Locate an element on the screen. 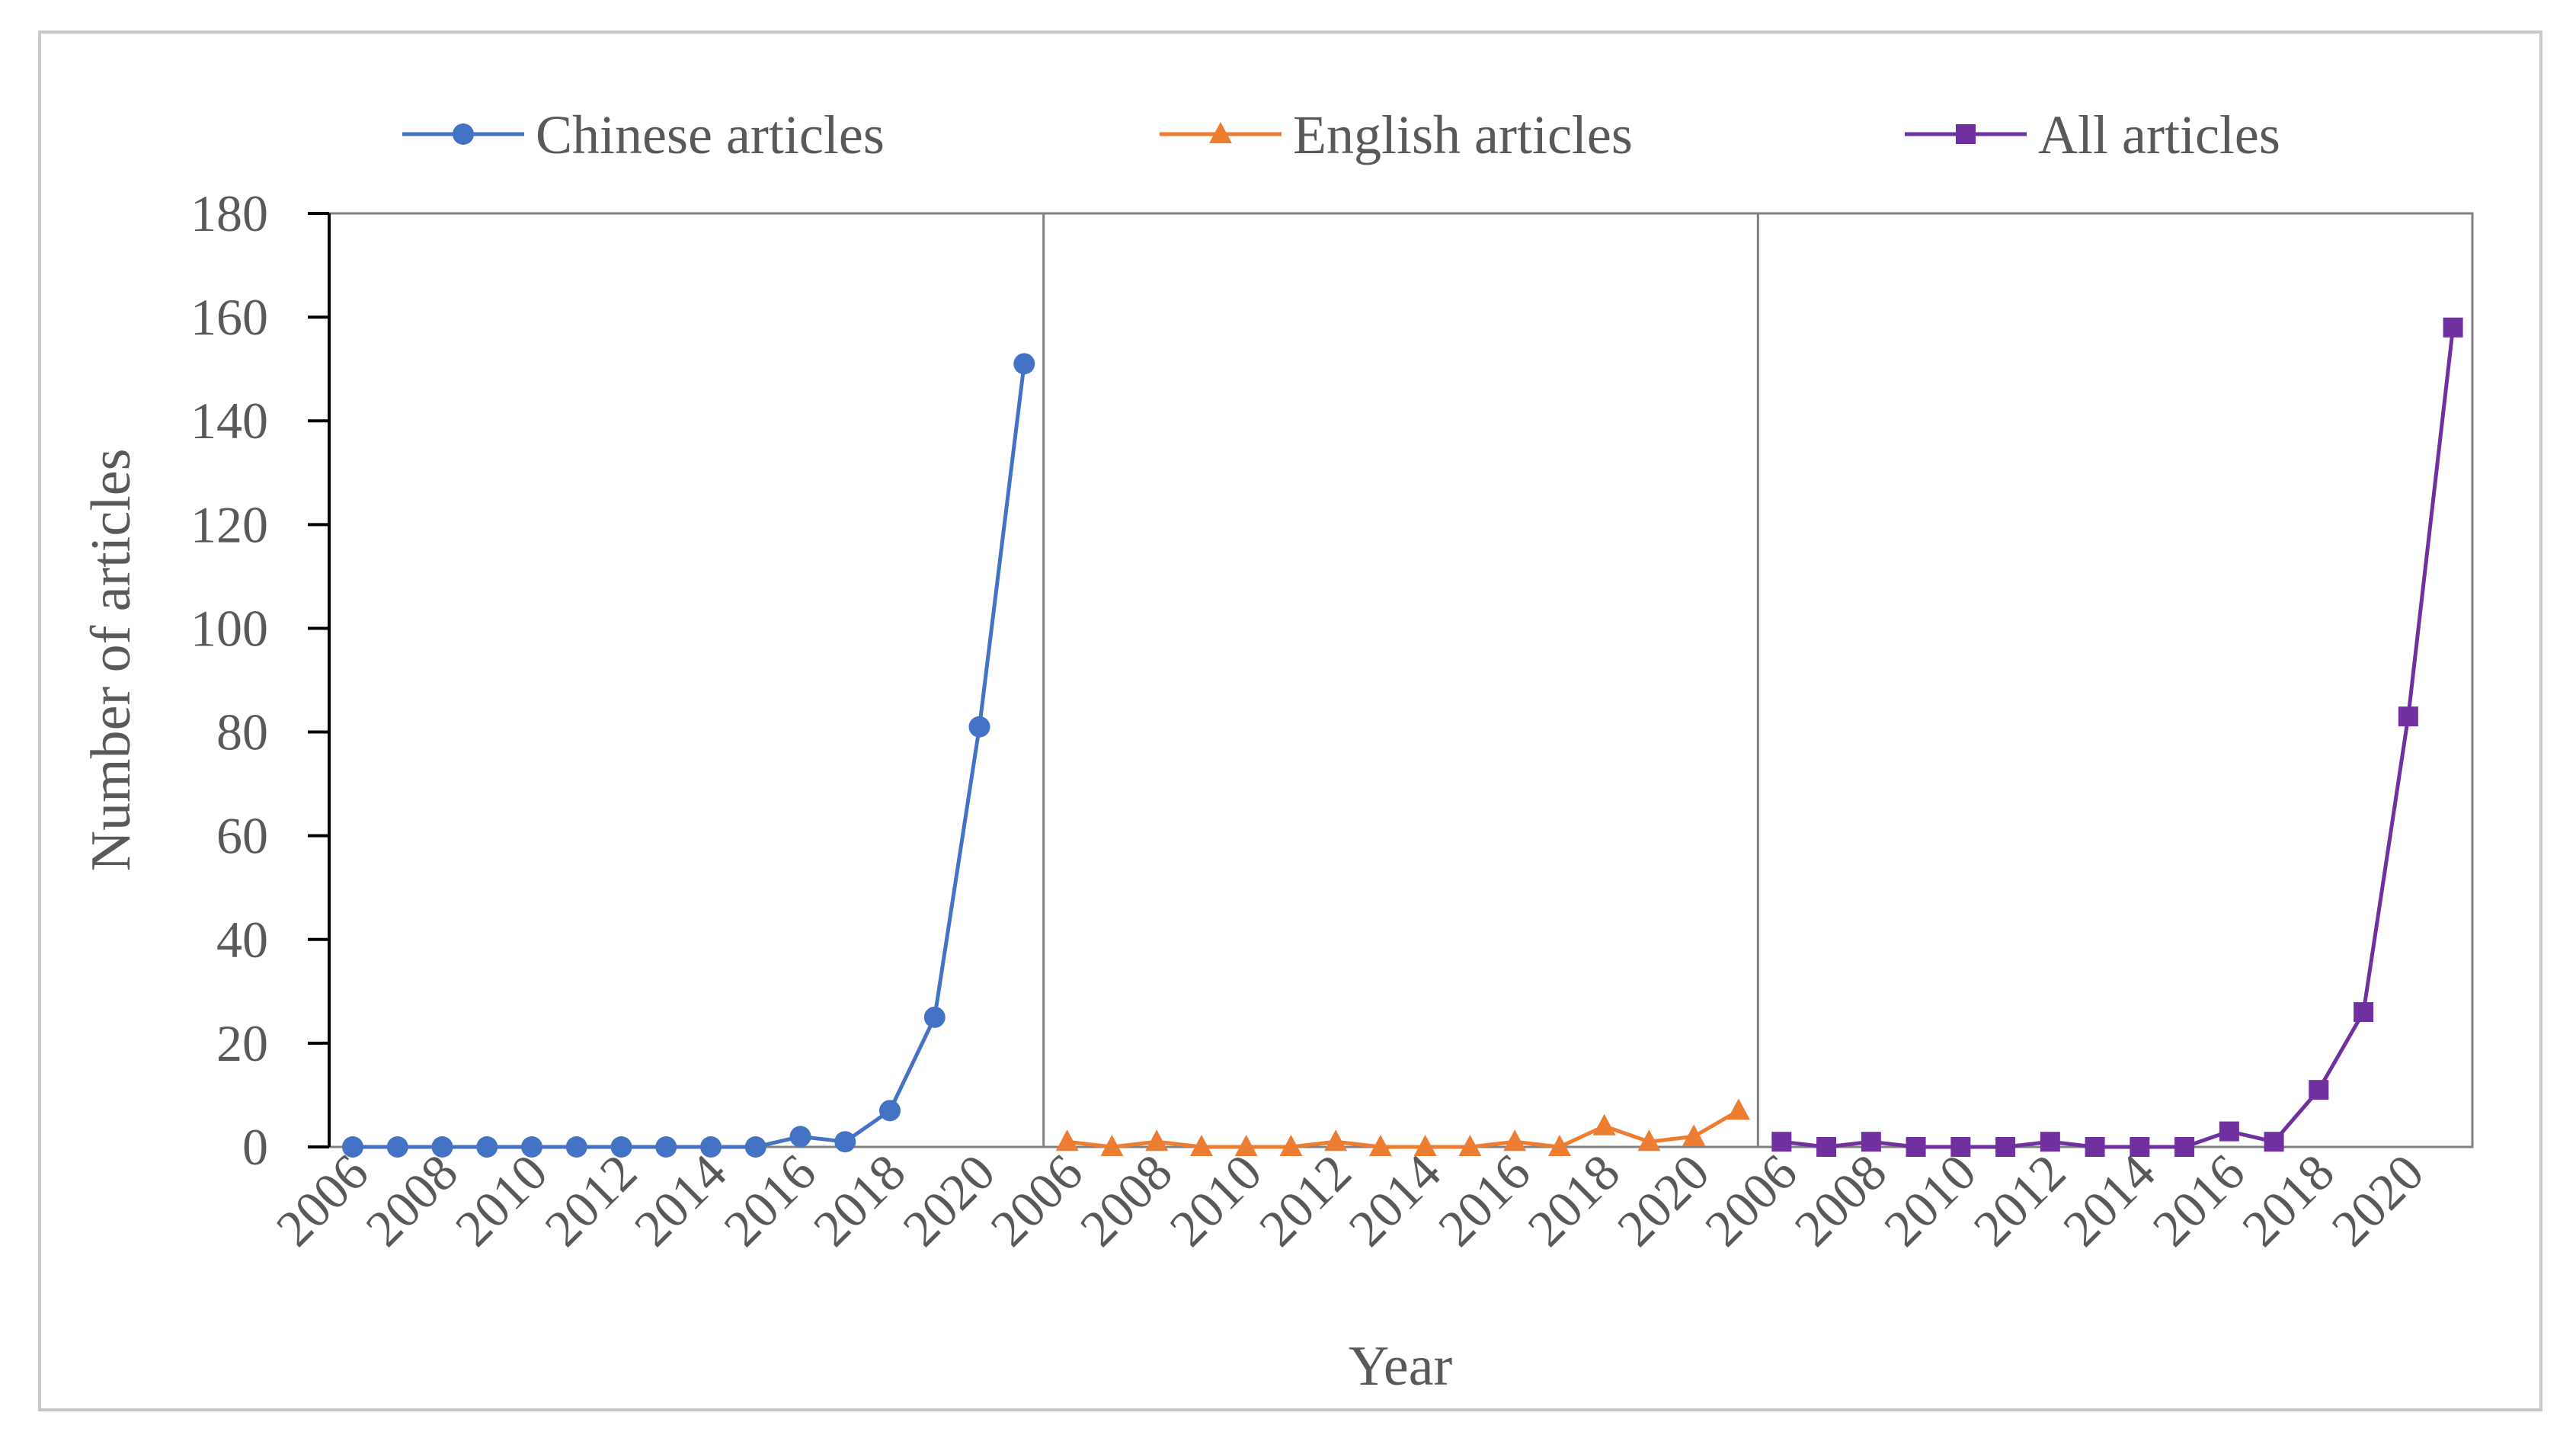  y-tick-label: 60 is located at coordinates (242, 836).